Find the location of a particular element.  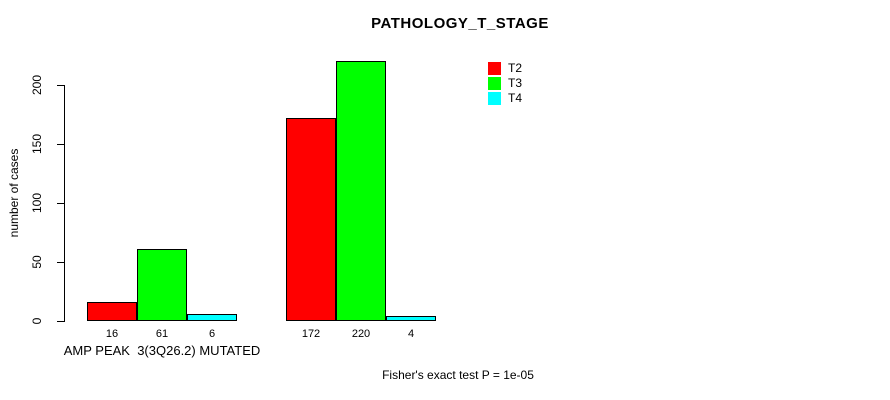

y-axis-tick-label: 200 is located at coordinates (37, 85).